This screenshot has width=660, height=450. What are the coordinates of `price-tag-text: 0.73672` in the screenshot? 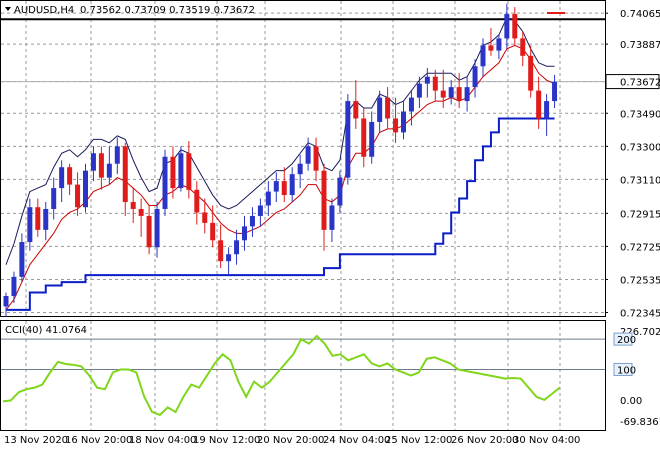 It's located at (640, 83).